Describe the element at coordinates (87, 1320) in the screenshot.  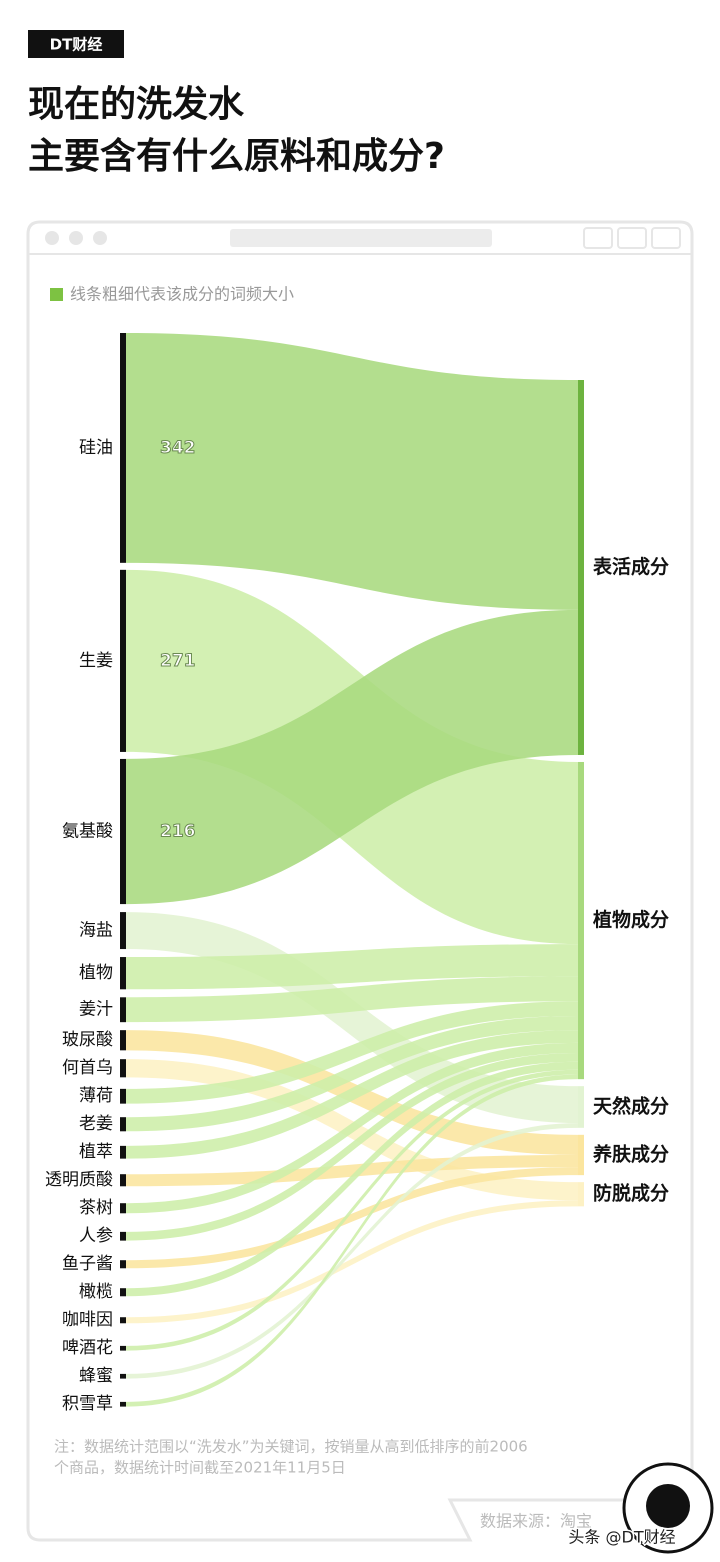
I see `source-label: 咖啡因` at that location.